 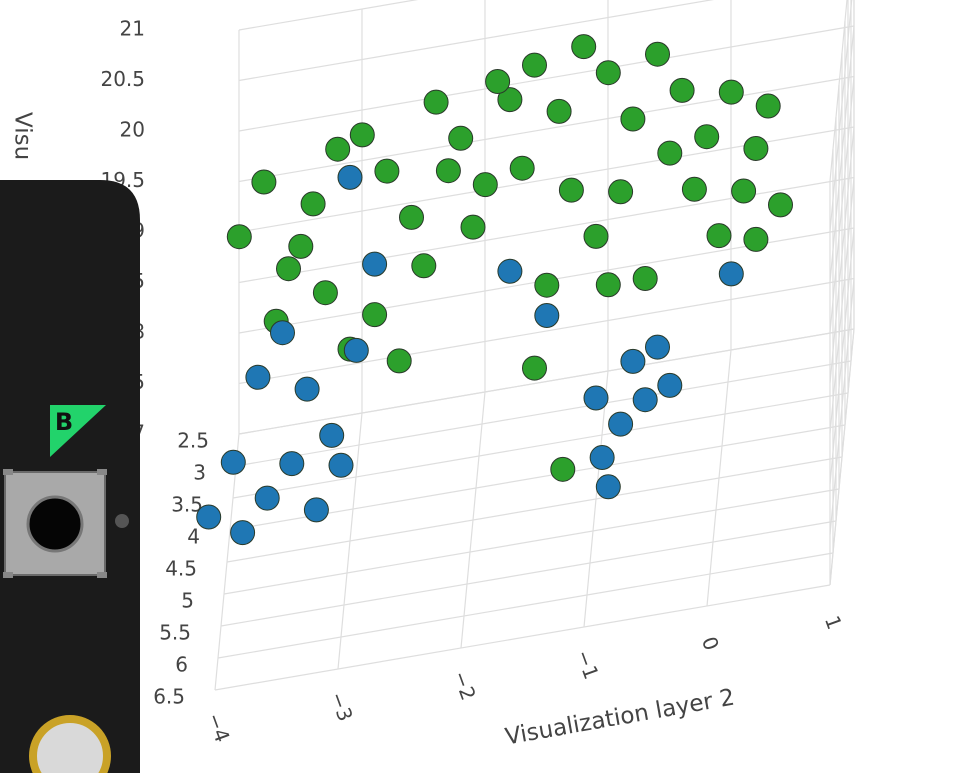 I want to click on y-tick-label: 3, so click(x=199, y=473).